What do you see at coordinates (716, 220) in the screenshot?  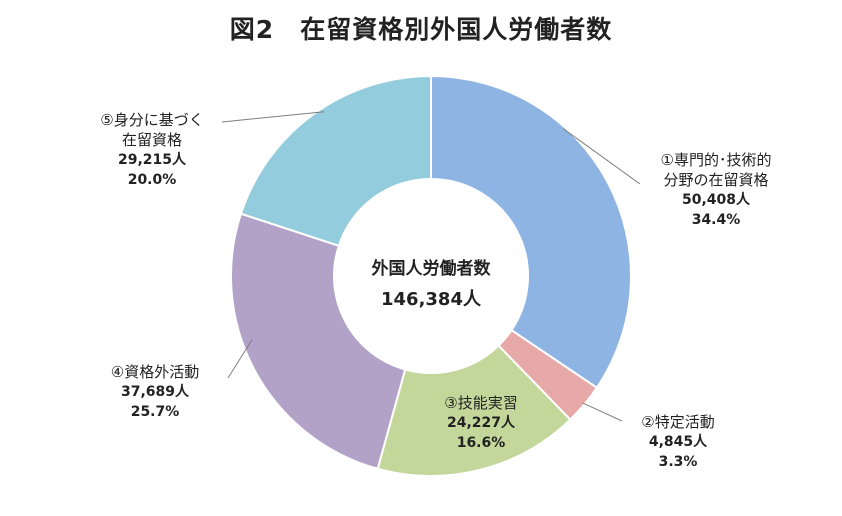 I see `slice-percent-0: 34.4%` at bounding box center [716, 220].